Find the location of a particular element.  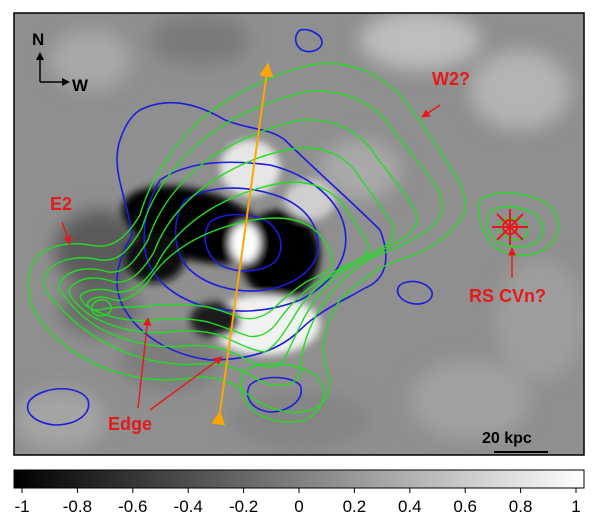

colorbar-ticks: -1 -0.8 -0.6 -0.4 -0.2 0 0.2 0.4 0.6 0.8 1 is located at coordinates (297, 502).